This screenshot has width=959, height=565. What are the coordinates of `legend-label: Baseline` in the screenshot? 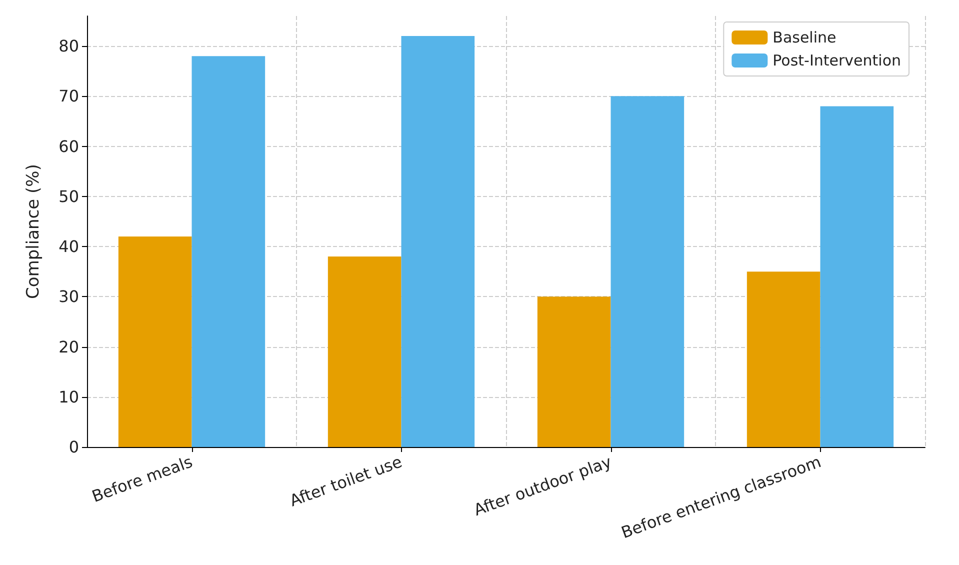 It's located at (804, 37).